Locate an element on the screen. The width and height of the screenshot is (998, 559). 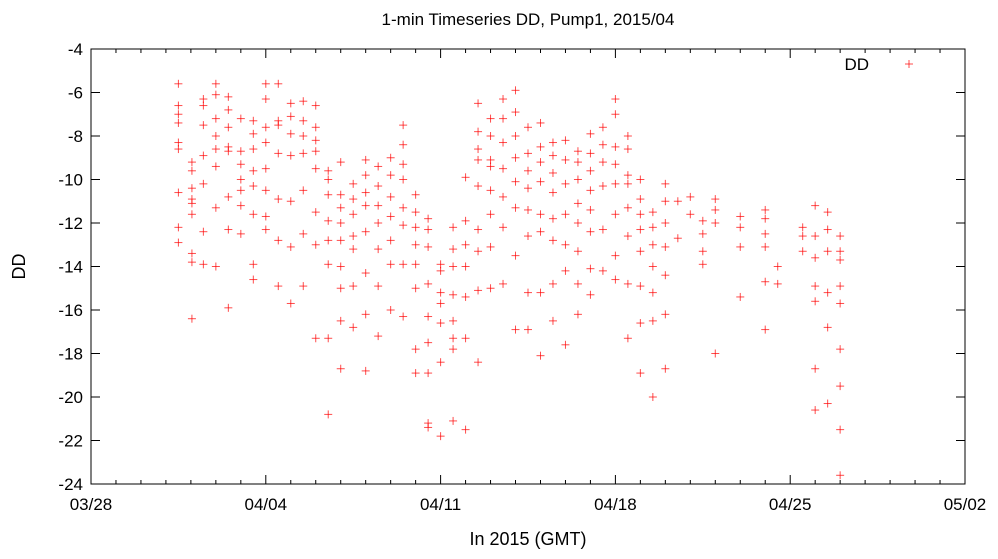
y-tick-label: -4 is located at coordinates (75, 49).